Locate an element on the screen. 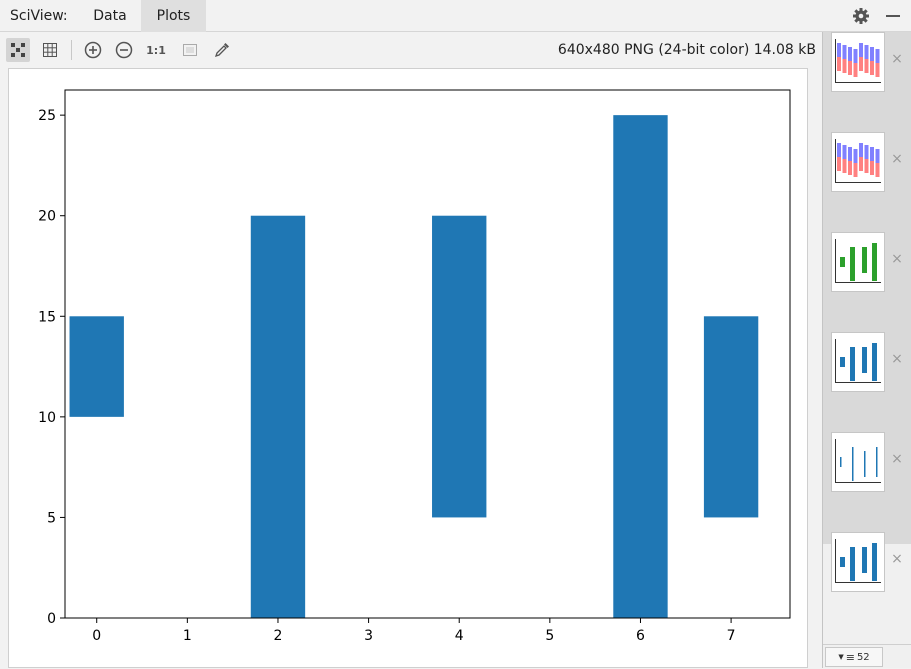  plot-thumbnail-3: × is located at coordinates (867, 382).